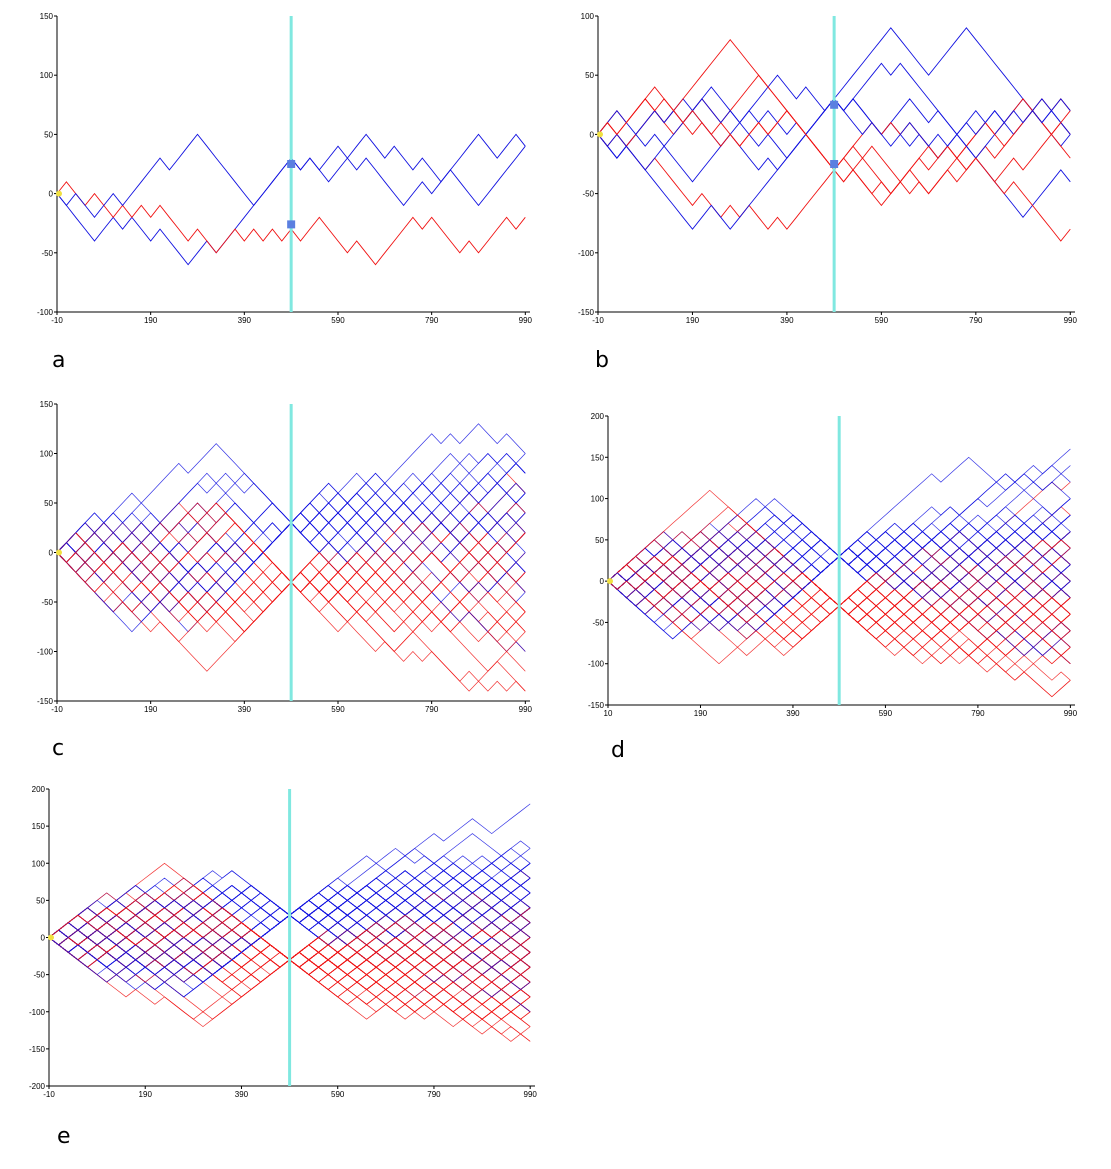 This screenshot has width=1111, height=1169. What do you see at coordinates (828, 168) in the screenshot?
I see `chart-b: 100 50 0 -50 -100 -150-10 190 390 590 790 990` at bounding box center [828, 168].